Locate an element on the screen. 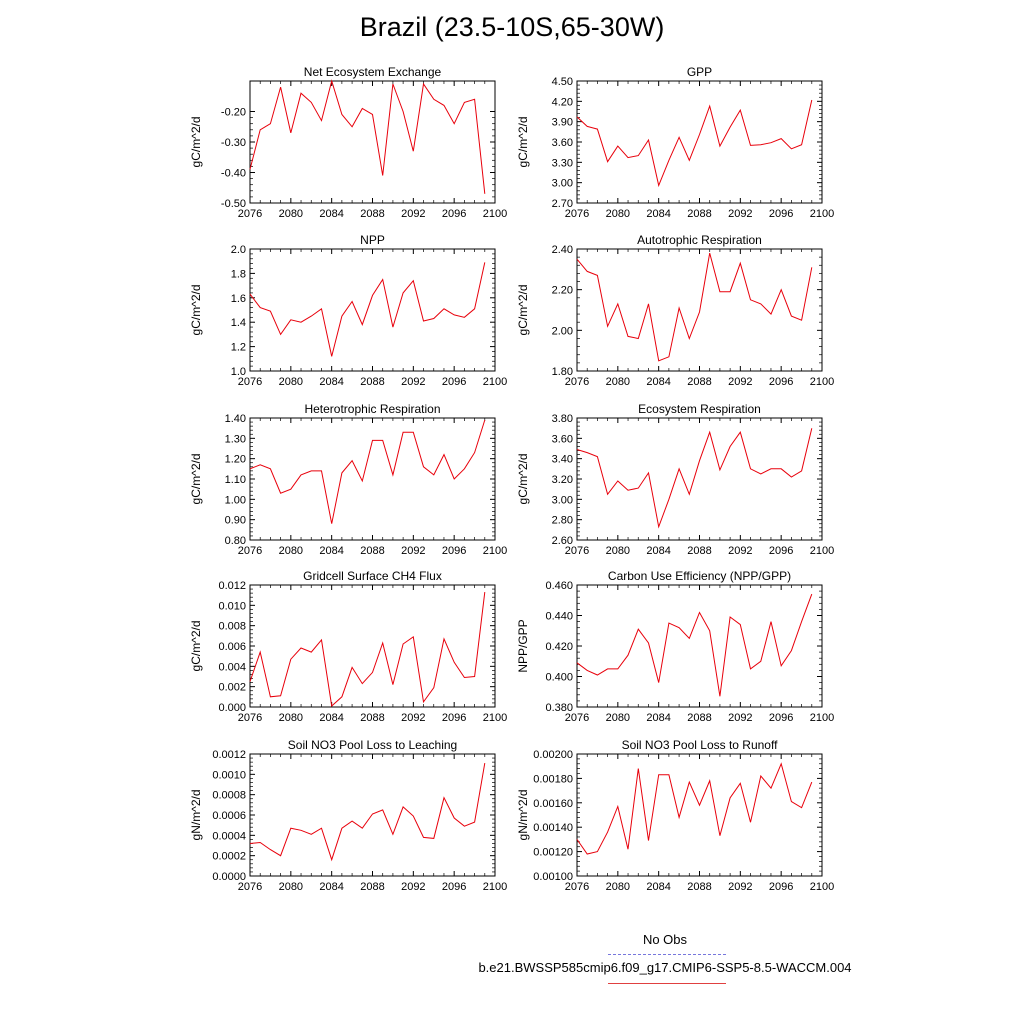  y-tick-label: 3.90 is located at coordinates (562, 123).